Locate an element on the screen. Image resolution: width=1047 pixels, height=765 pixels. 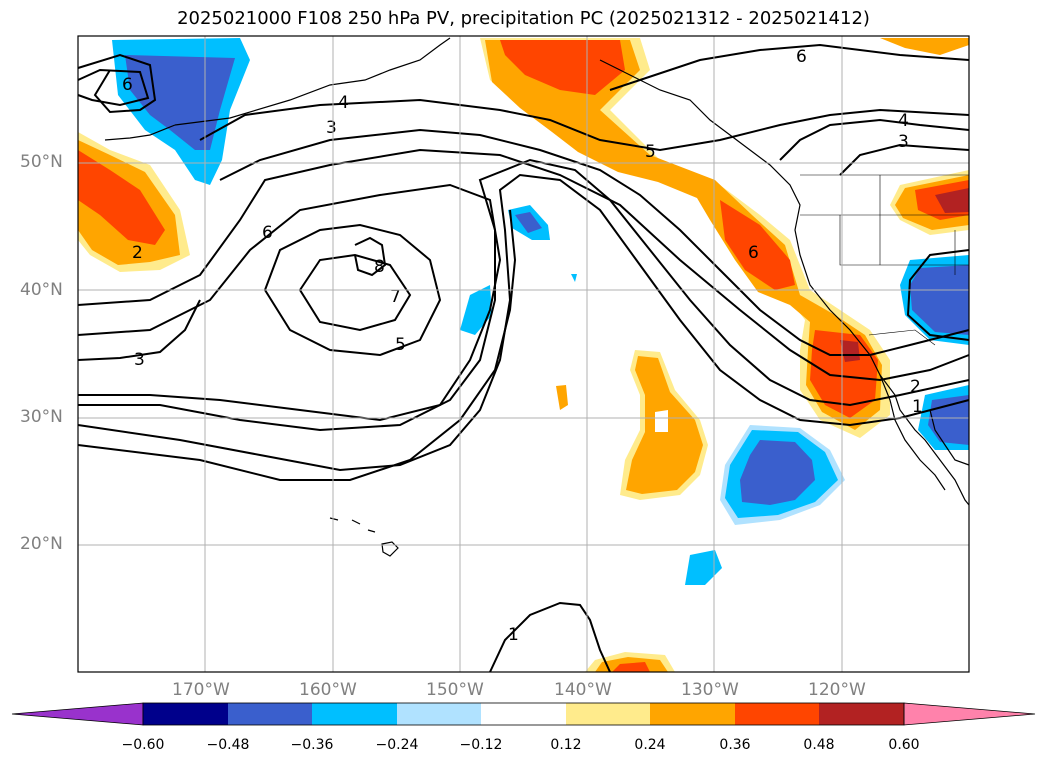
colorbar-tick-label: 0.24 is located at coordinates (650, 745).